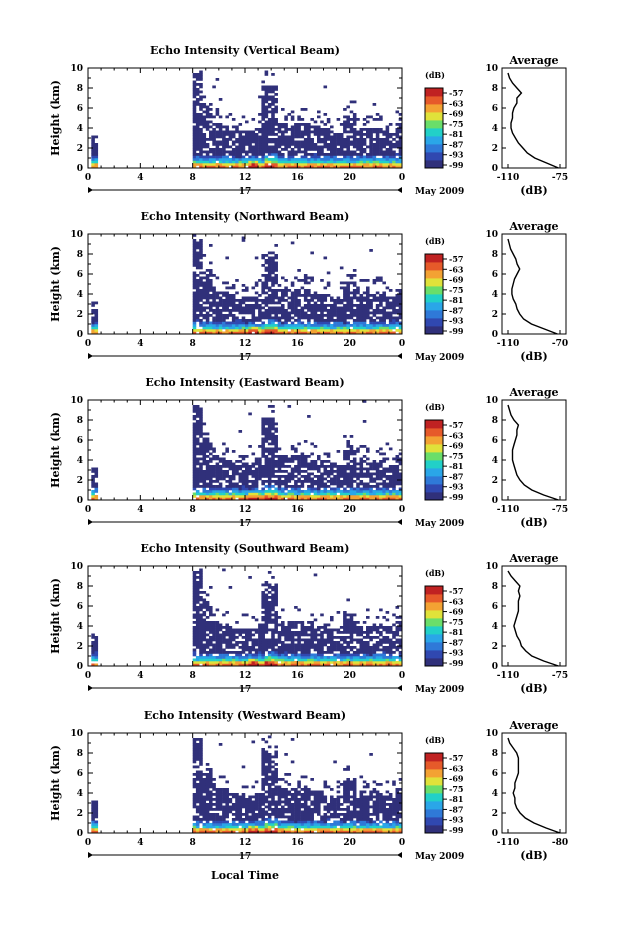 The image size is (621, 929). I want to click on avg-y-tick-label: 6, so click(495, 109).